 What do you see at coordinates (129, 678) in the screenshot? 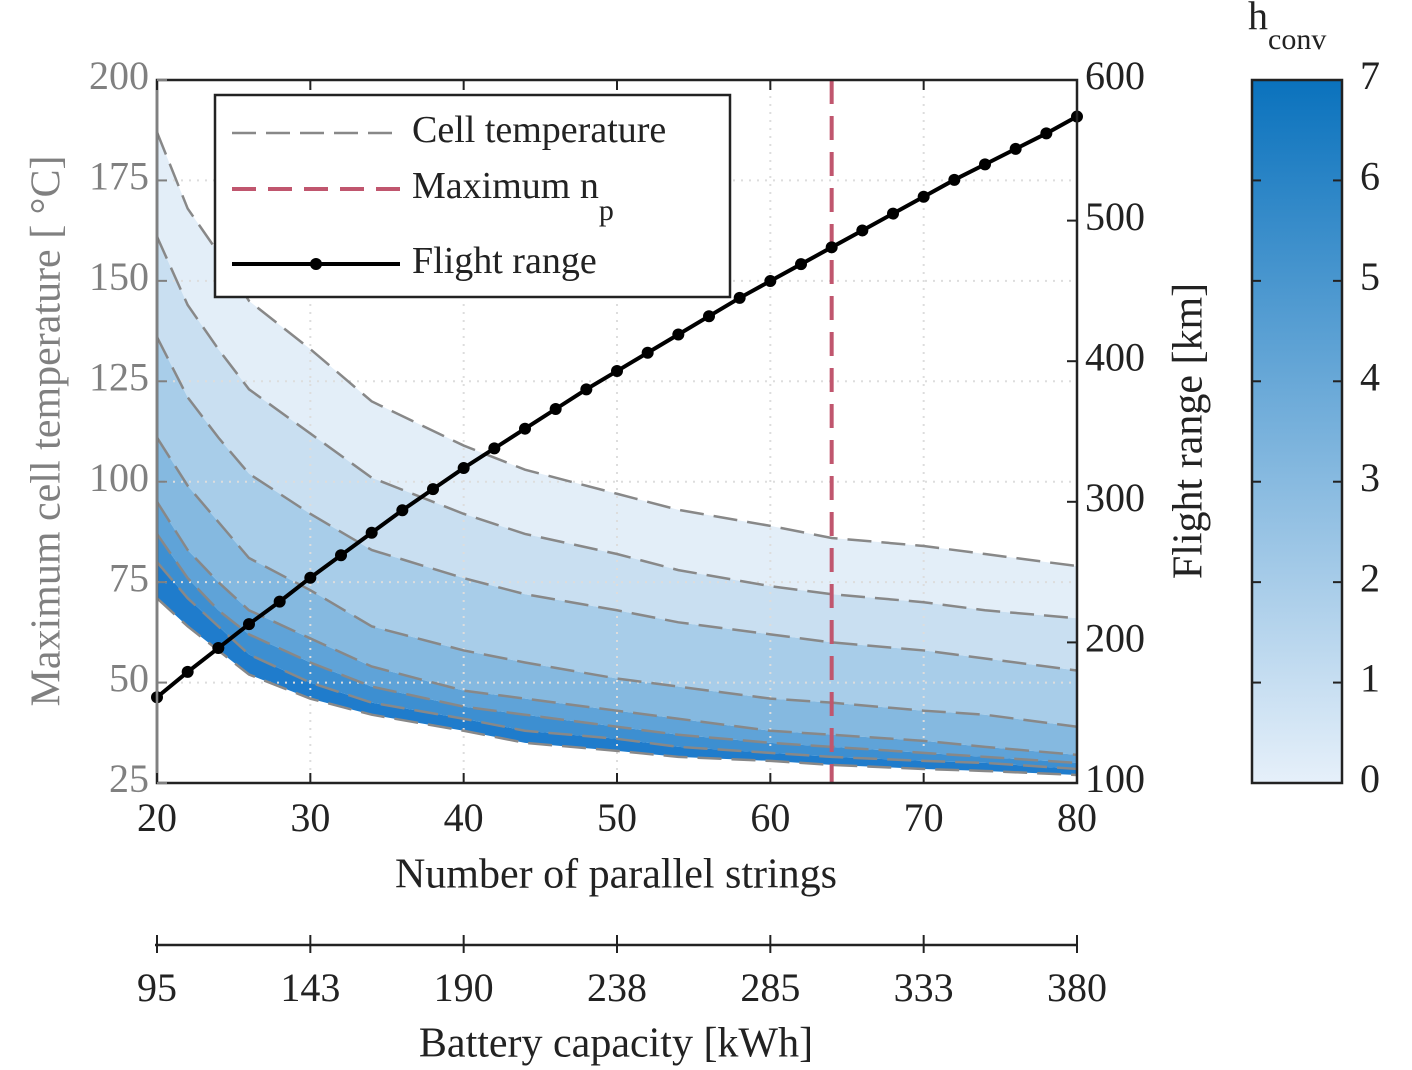
I see `y-tick-label: 50` at bounding box center [129, 678].